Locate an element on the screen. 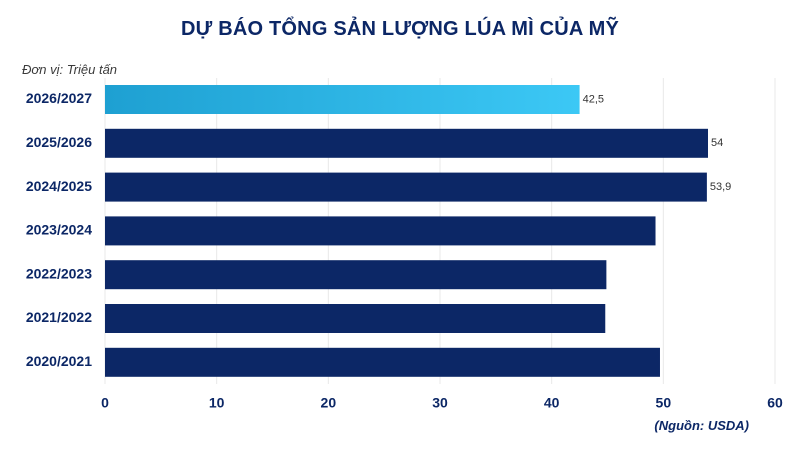  x-tick-label: 20 is located at coordinates (329, 403).